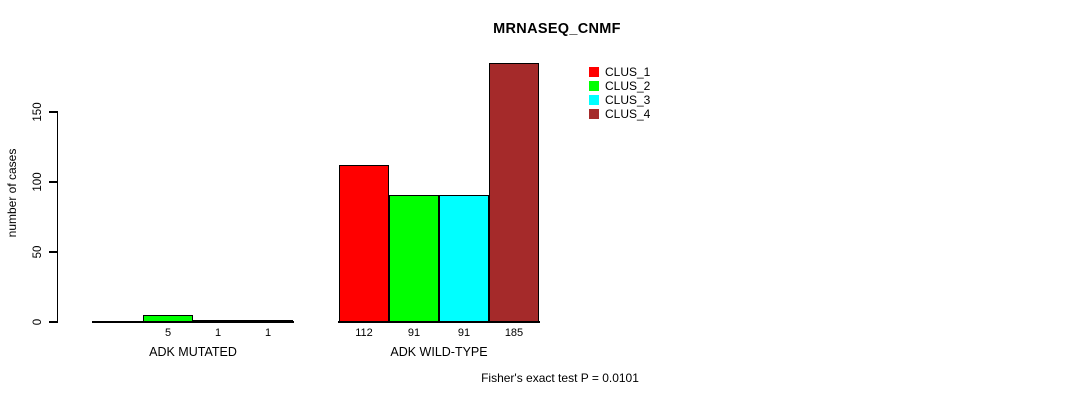  What do you see at coordinates (560, 378) in the screenshot?
I see `fisher-test-annotation: Fisher's exact test P = 0.0101` at bounding box center [560, 378].